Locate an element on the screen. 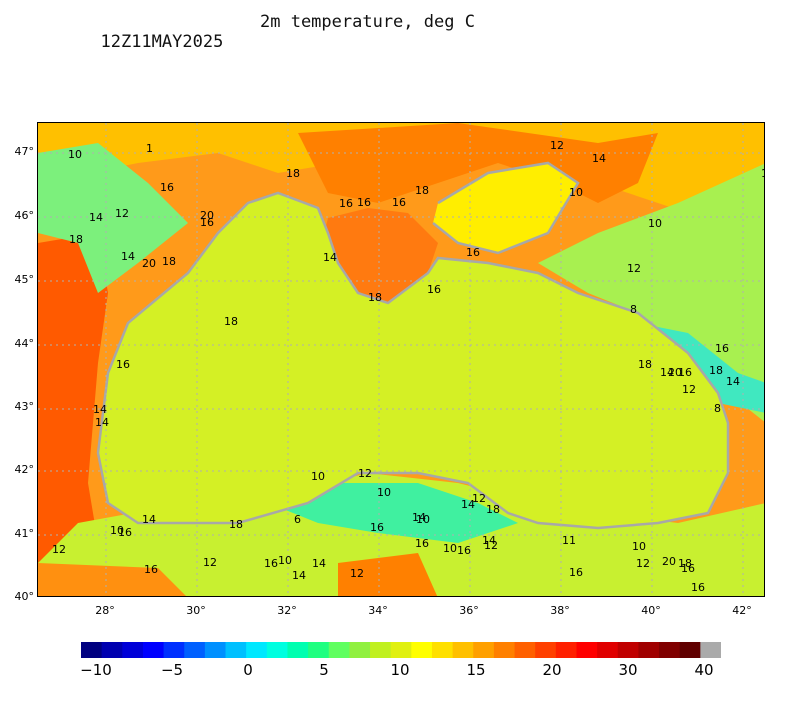 The width and height of the screenshot is (800, 720). lon-tick-label: 38° is located at coordinates (560, 610).